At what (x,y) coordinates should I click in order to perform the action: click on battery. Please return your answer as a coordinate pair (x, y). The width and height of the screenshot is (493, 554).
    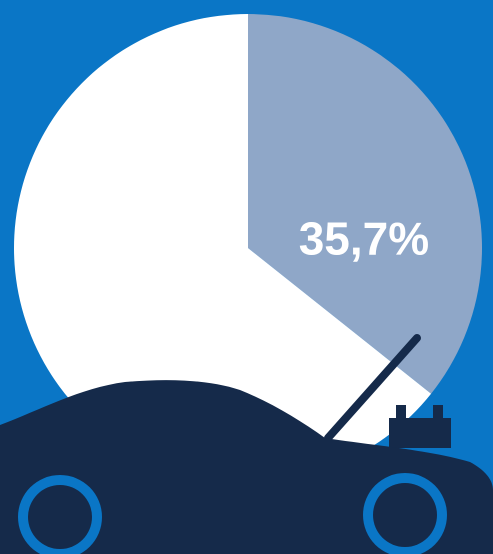
    Looking at the image, I should click on (420, 433).